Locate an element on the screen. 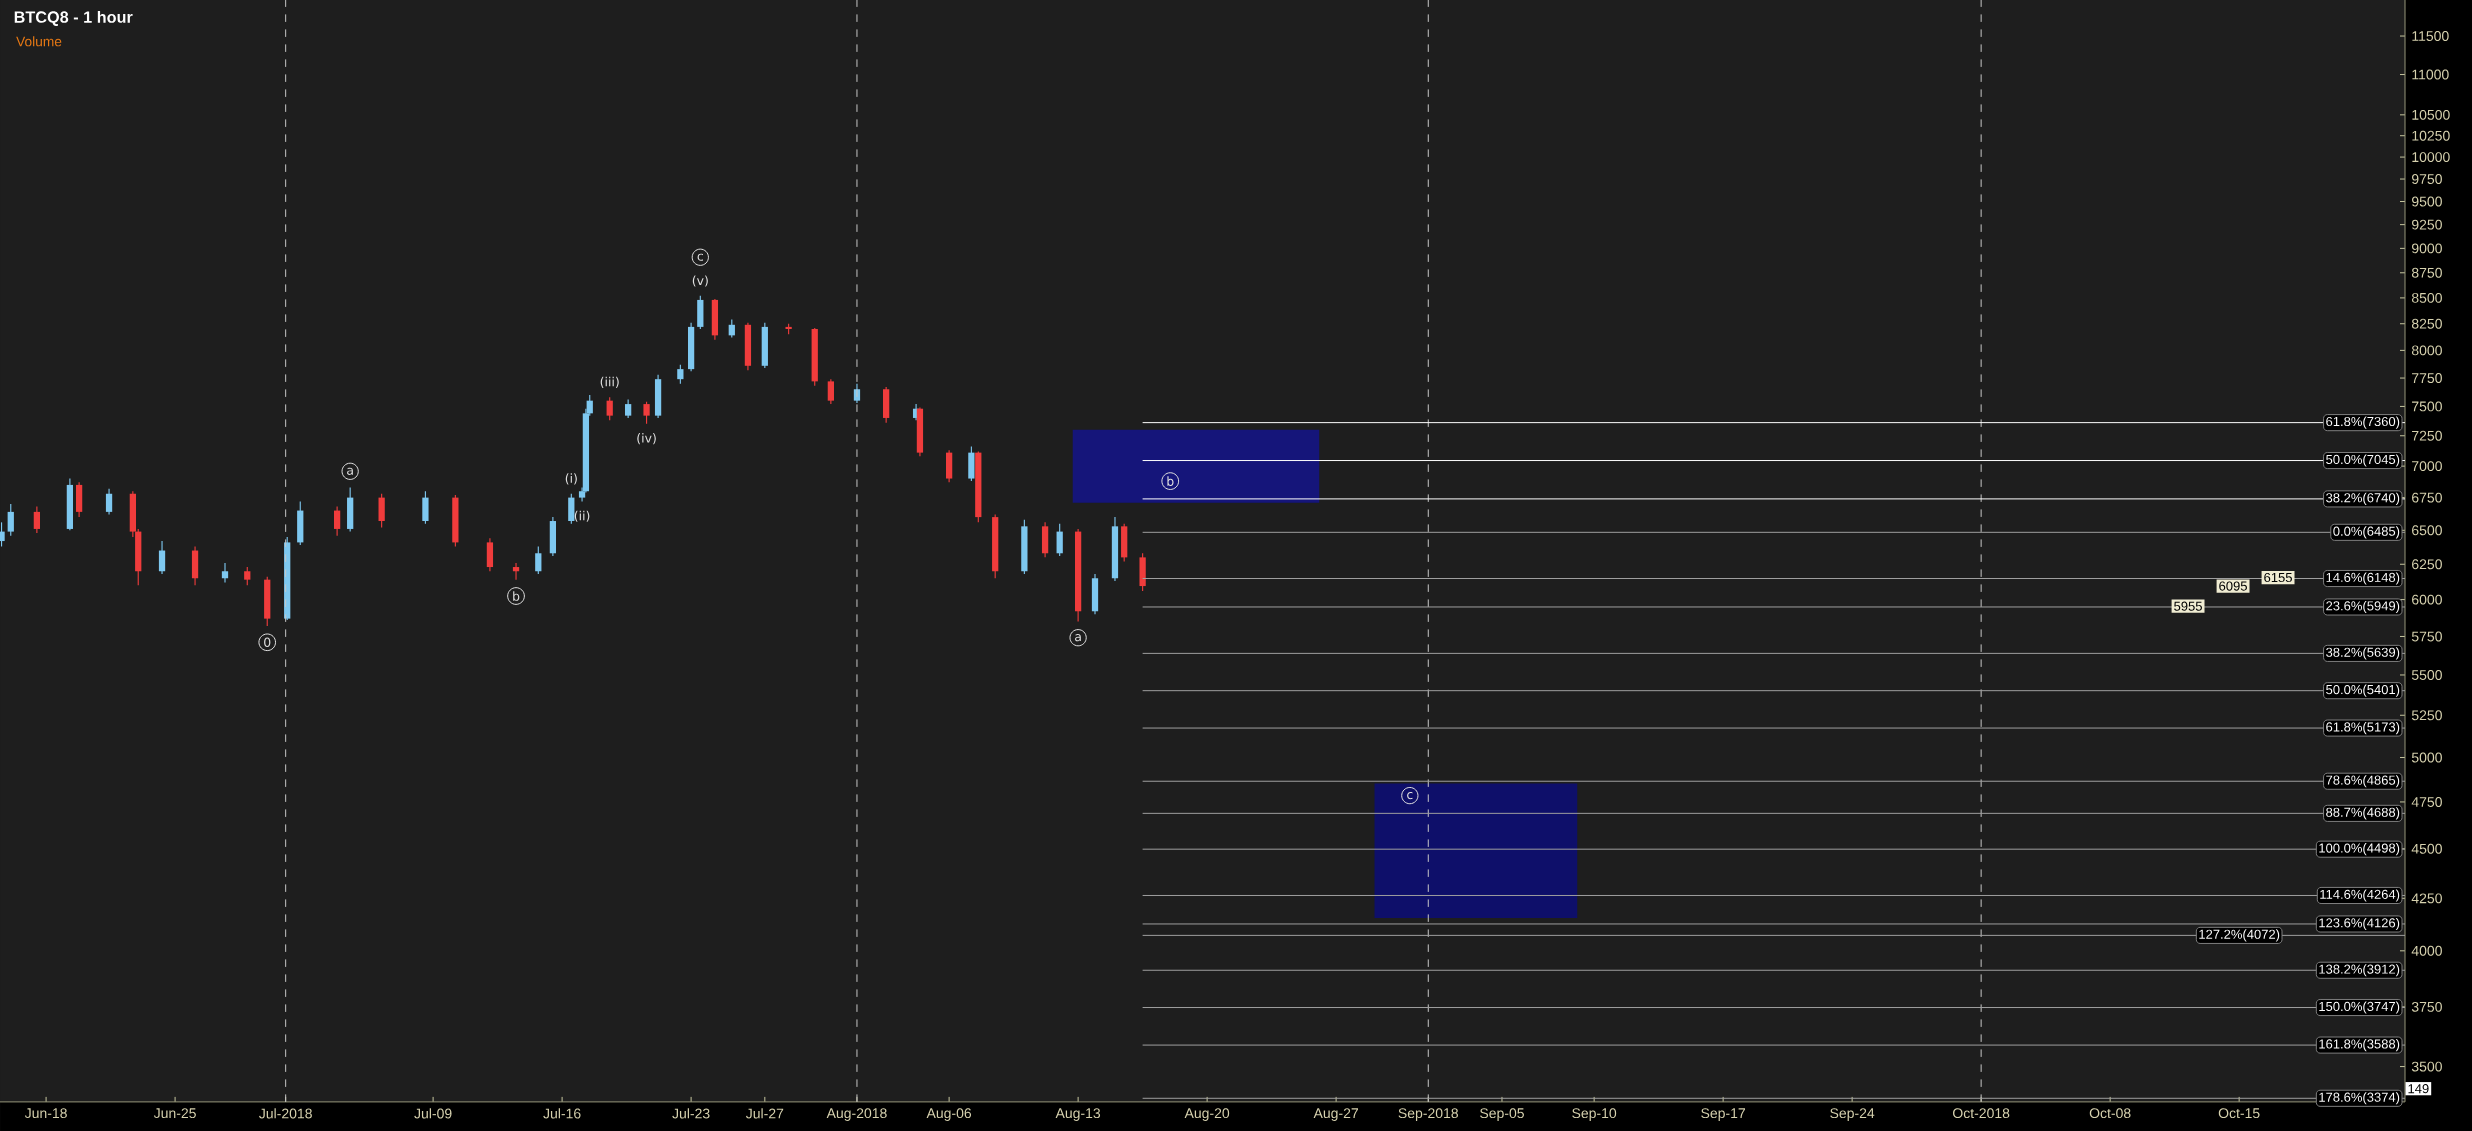  x-tick-label: Oct-15 is located at coordinates (2239, 1113).